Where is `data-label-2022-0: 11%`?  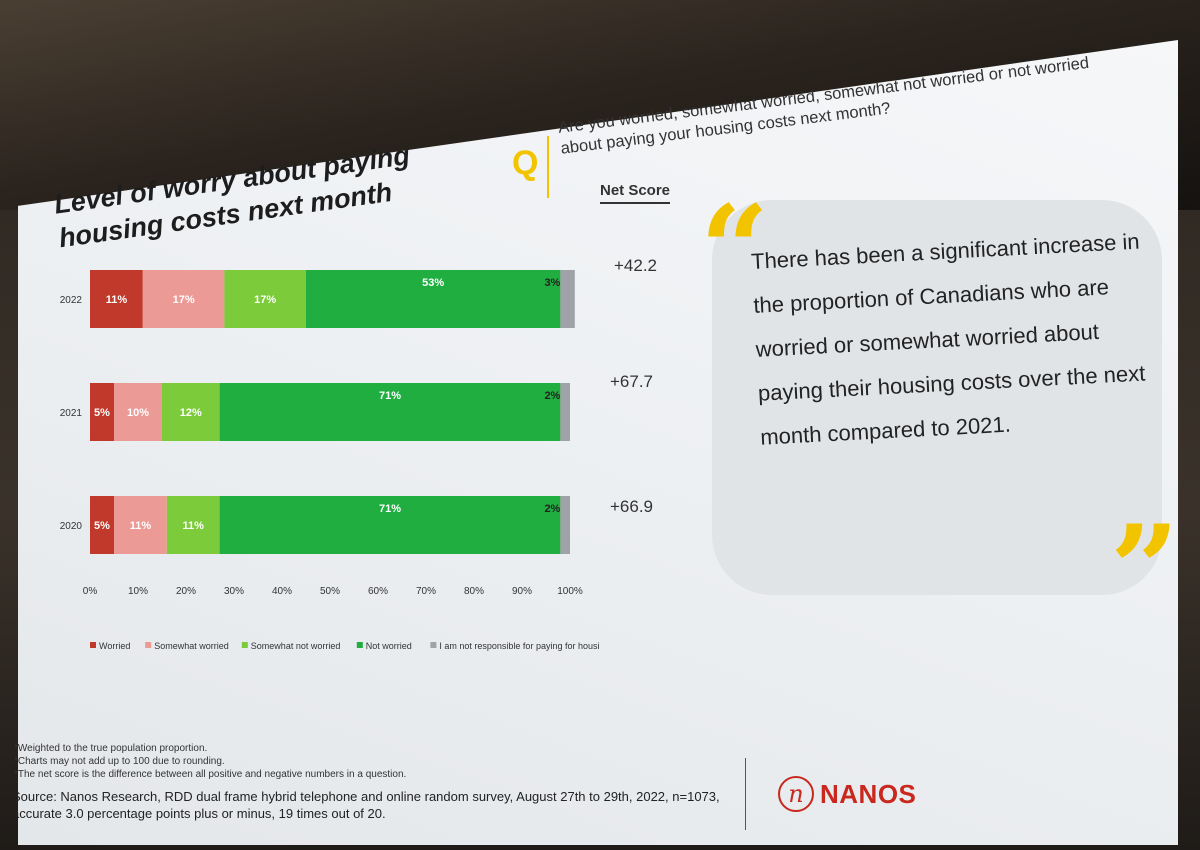 data-label-2022-0: 11% is located at coordinates (117, 300).